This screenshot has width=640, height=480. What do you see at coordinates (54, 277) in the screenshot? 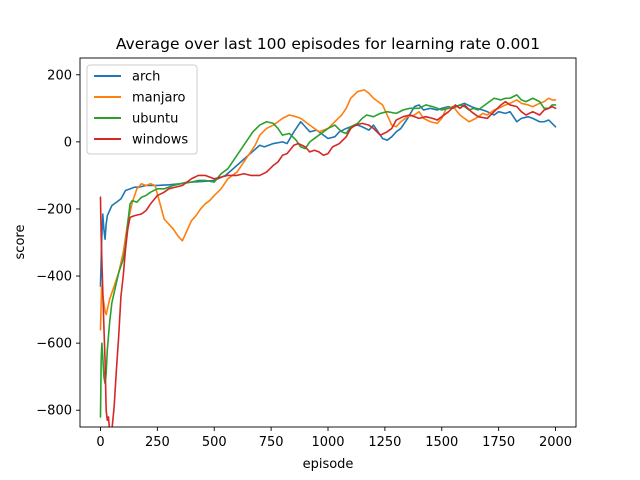
I see `y-tick-label: −400` at bounding box center [54, 277].